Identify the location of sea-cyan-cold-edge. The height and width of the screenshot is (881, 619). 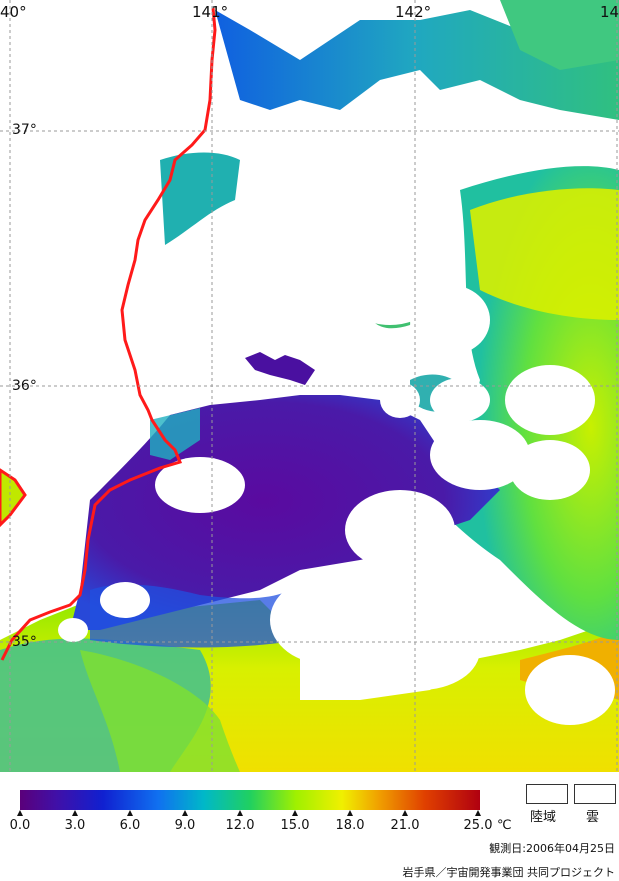
(175, 434).